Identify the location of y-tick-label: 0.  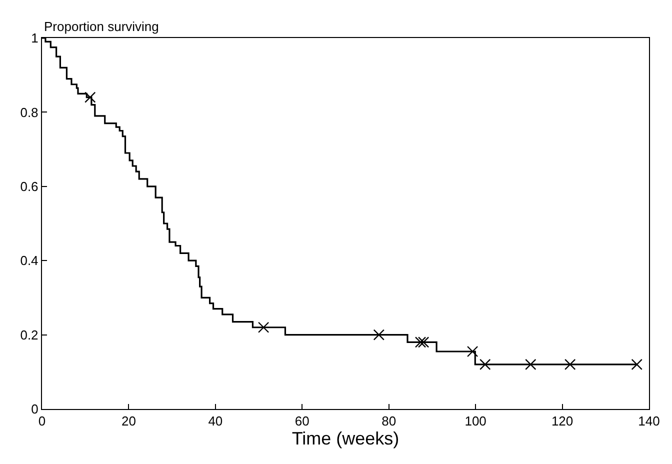
(34, 409).